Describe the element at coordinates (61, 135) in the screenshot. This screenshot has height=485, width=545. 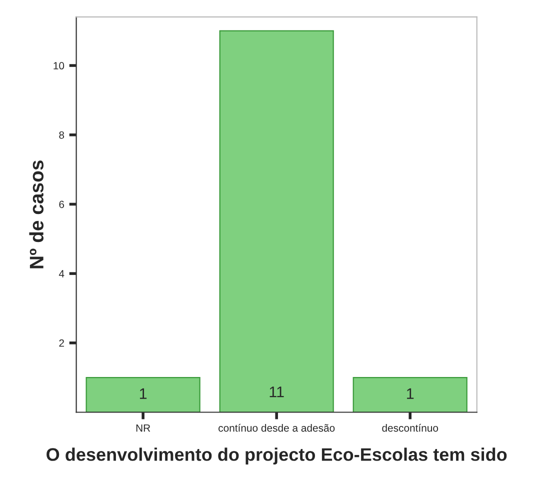
I see `y-tick-label: 8` at that location.